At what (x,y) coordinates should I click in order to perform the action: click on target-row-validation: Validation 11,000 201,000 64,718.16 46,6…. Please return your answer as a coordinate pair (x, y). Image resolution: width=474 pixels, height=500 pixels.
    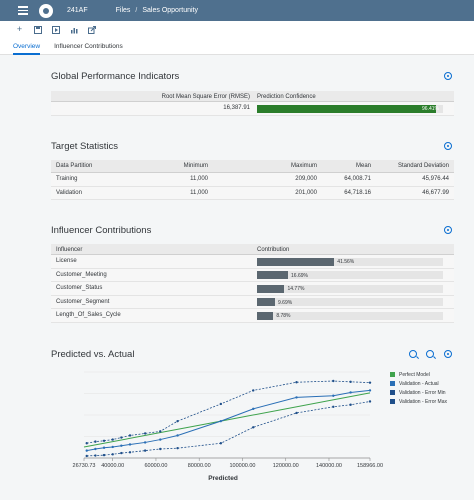
    Looking at the image, I should click on (252, 193).